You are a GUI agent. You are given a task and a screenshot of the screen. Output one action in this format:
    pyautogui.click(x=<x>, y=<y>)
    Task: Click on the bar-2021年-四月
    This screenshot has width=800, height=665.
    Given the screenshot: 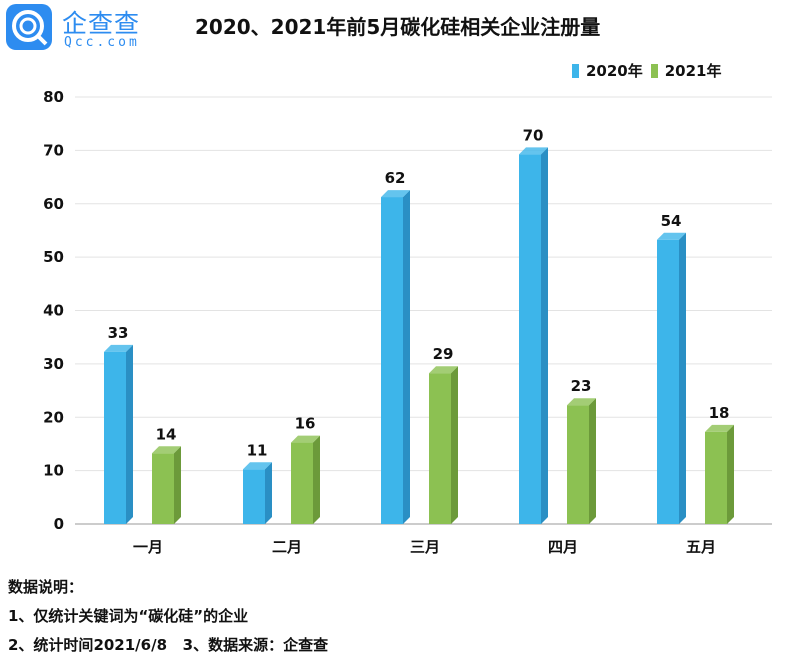 What is the action you would take?
    pyautogui.click(x=578, y=464)
    